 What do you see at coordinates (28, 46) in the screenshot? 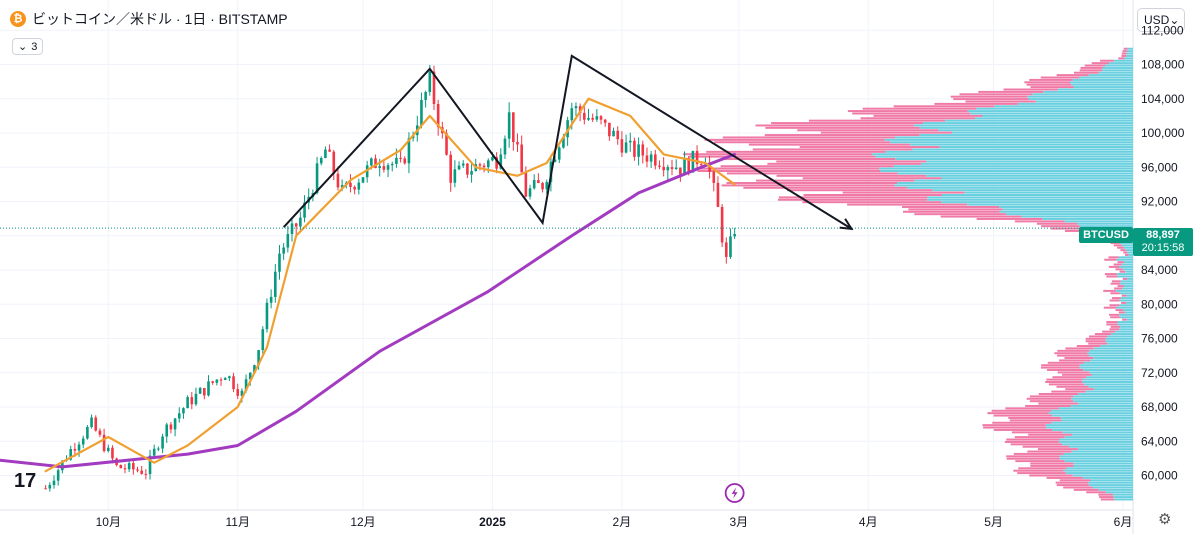
I see `indicators-toggle: ⌄ 3` at bounding box center [28, 46].